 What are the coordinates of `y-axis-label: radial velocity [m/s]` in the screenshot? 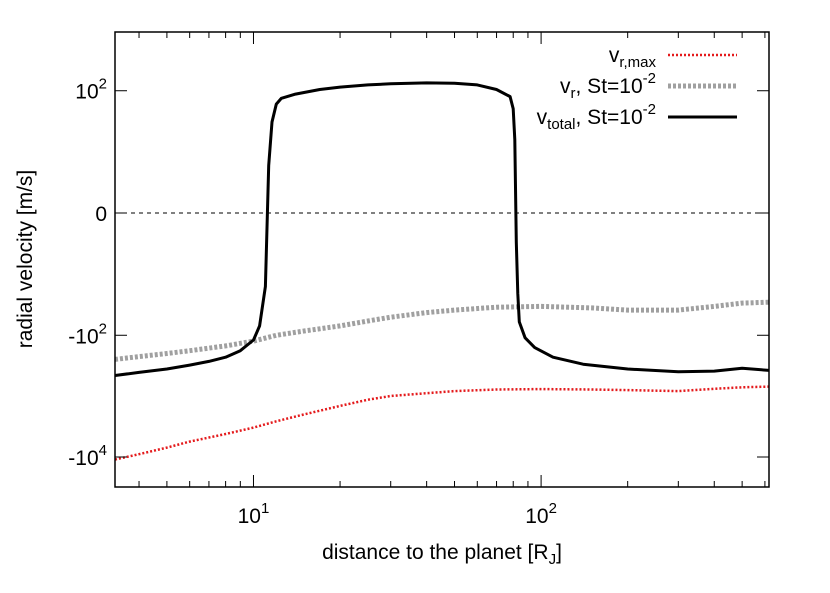 It's located at (25, 259).